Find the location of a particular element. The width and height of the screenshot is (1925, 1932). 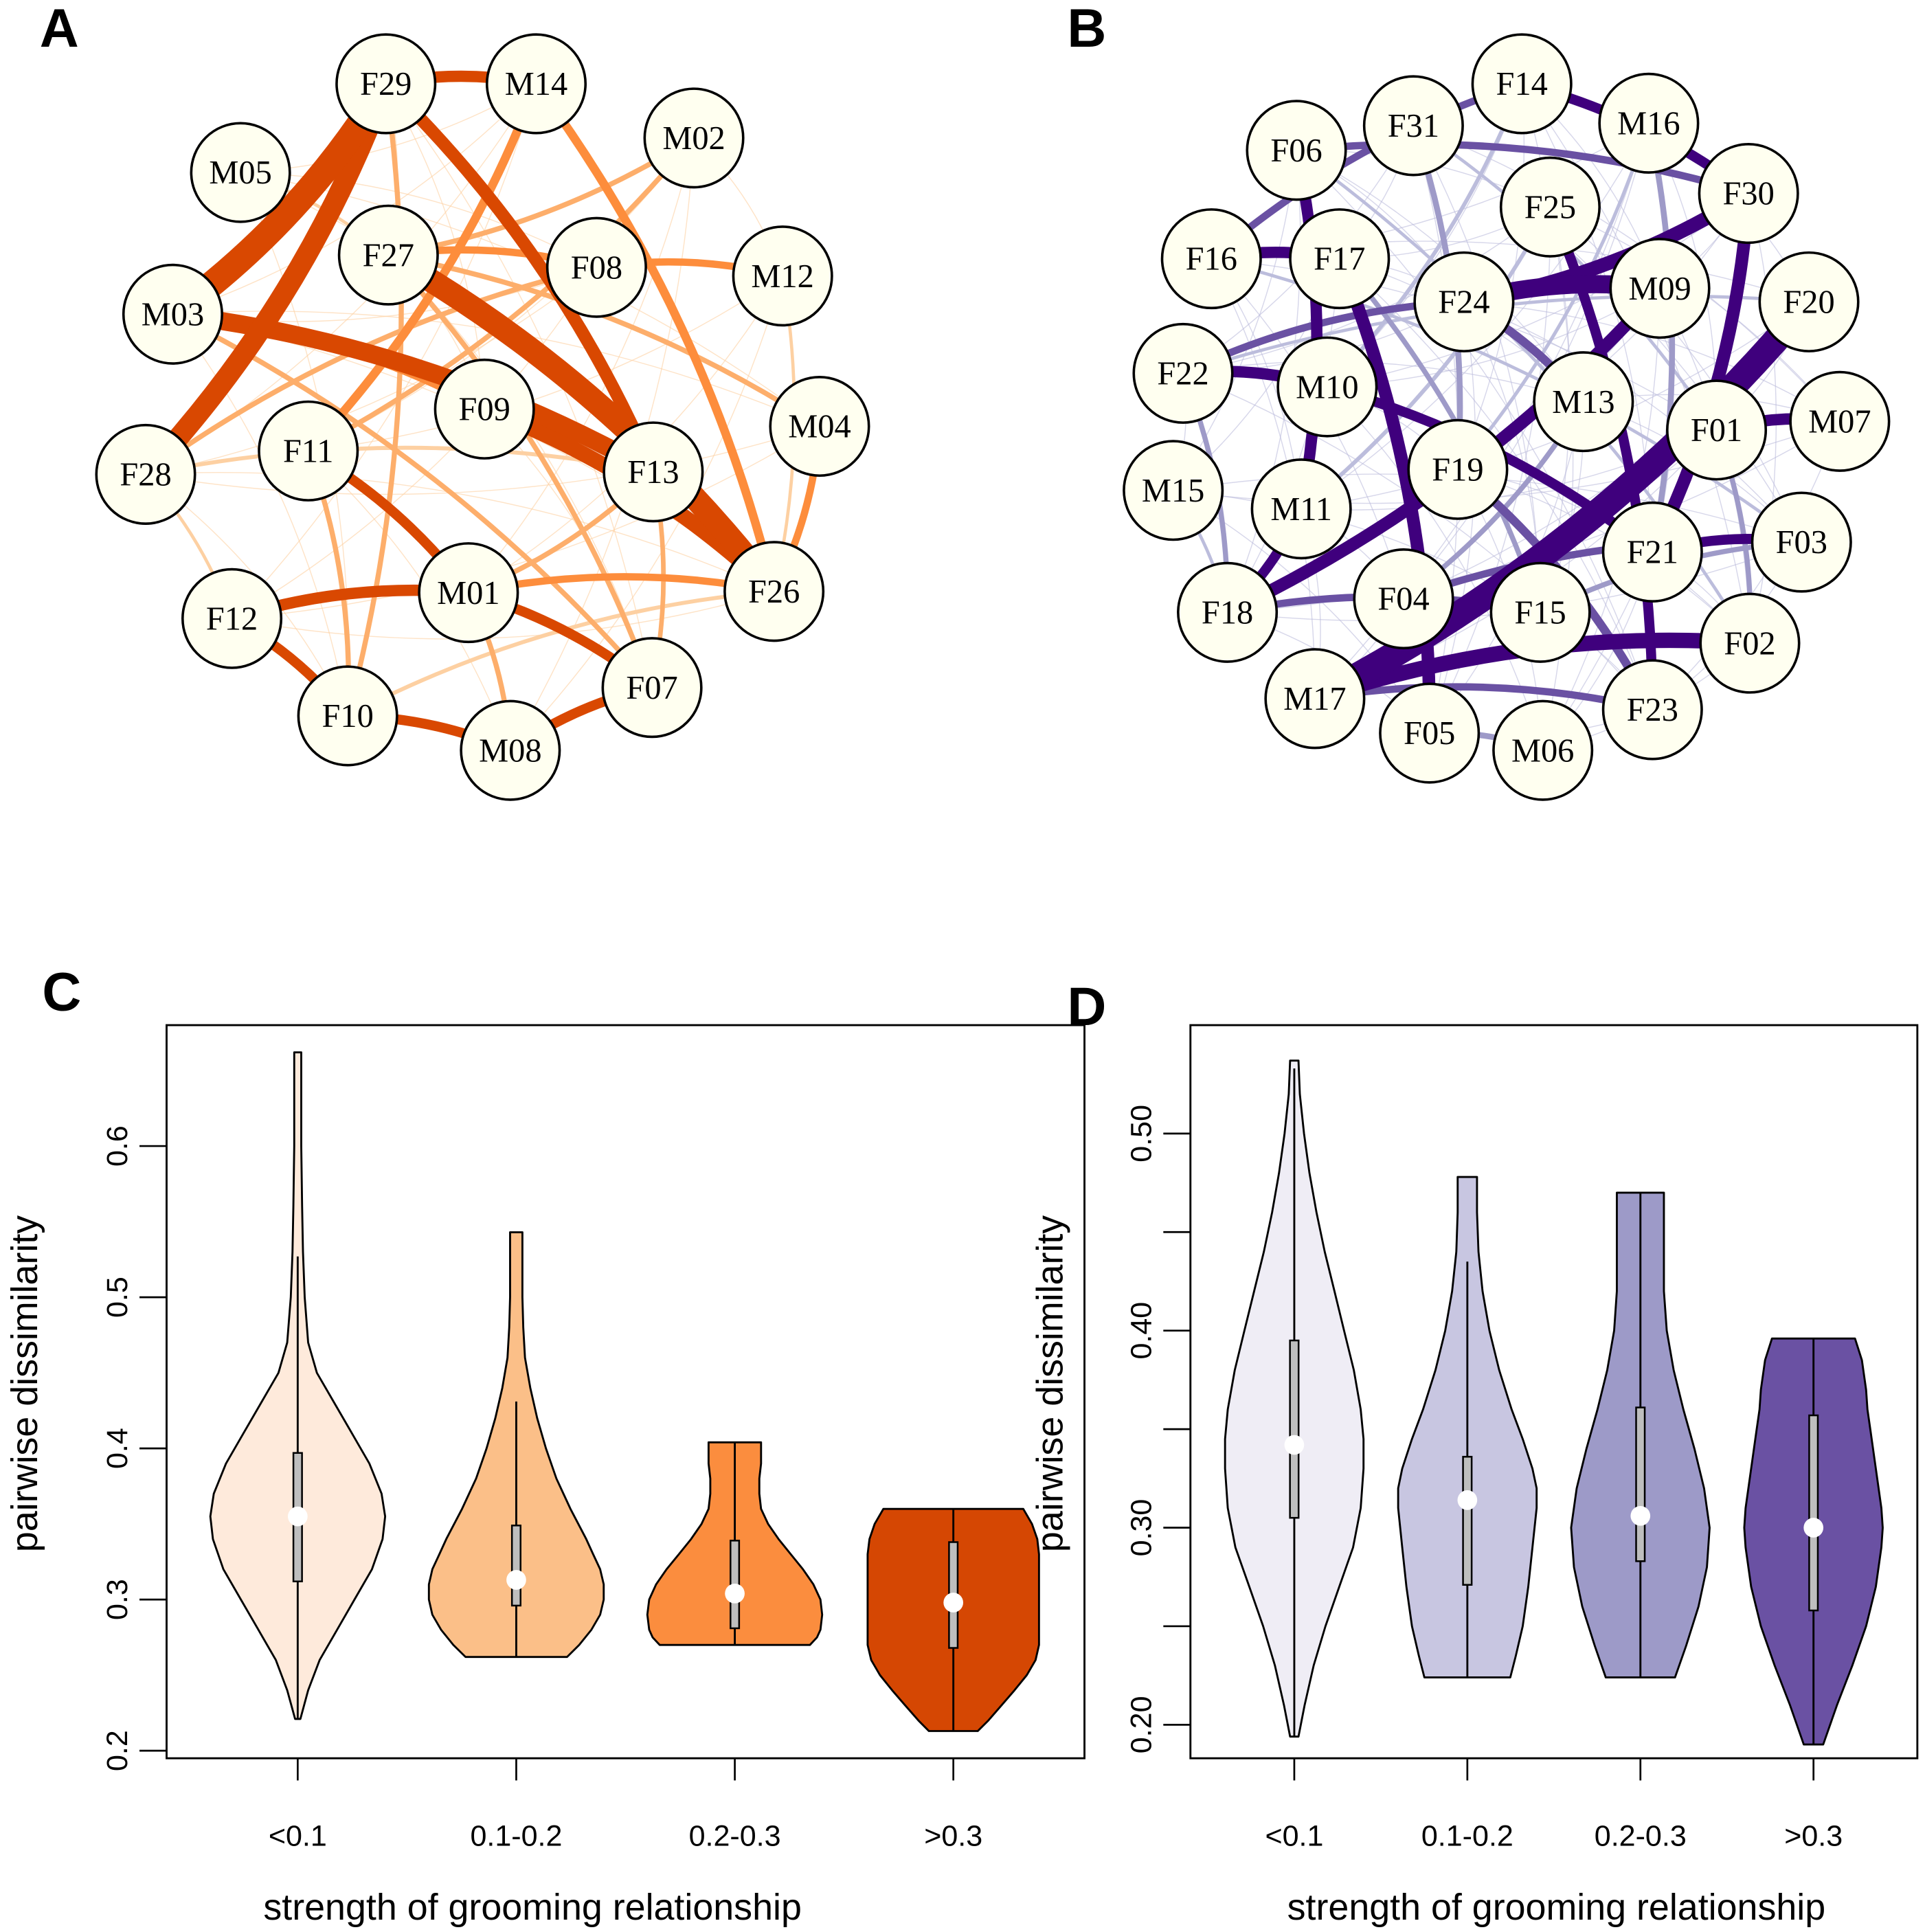

node-f21: F21 is located at coordinates (1652, 552).